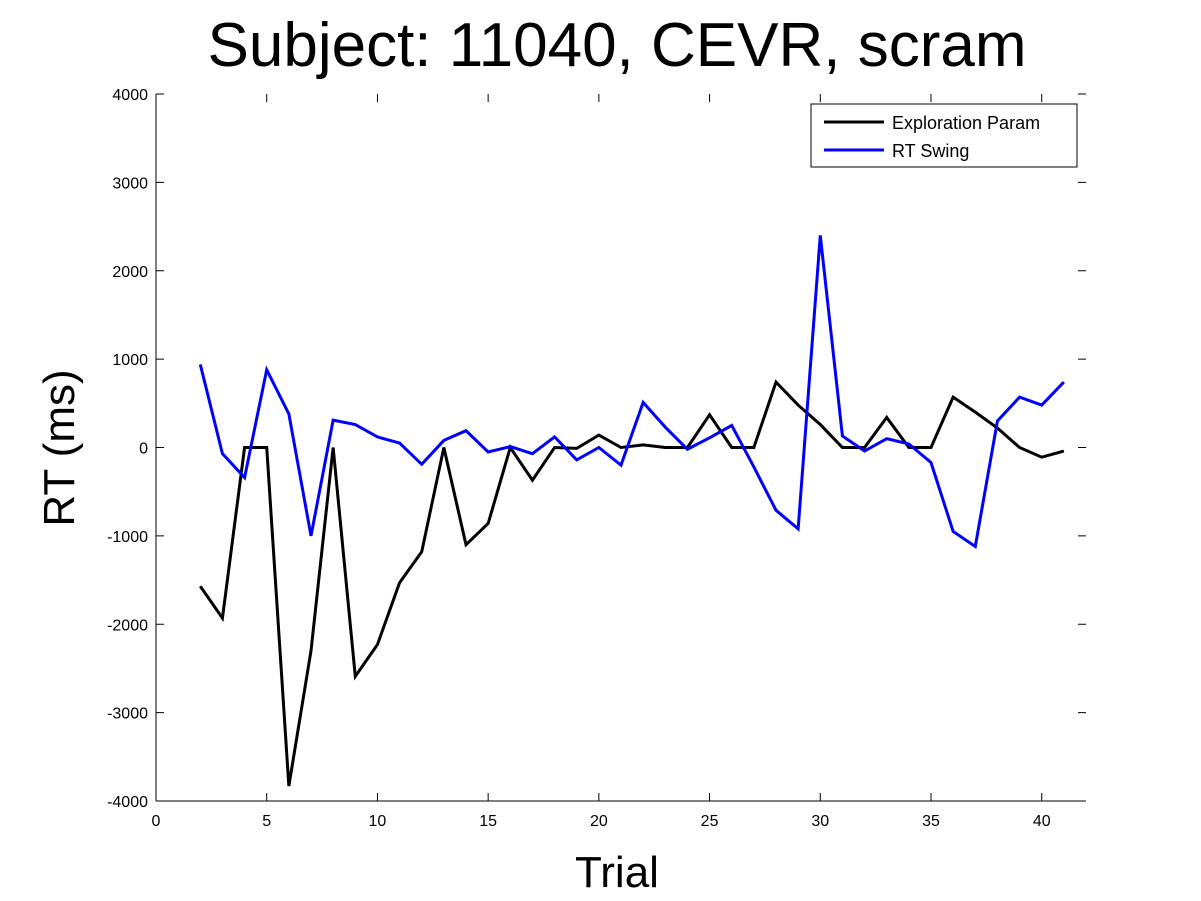 The image size is (1201, 901). Describe the element at coordinates (1042, 821) in the screenshot. I see `x-tick-label: 40` at that location.